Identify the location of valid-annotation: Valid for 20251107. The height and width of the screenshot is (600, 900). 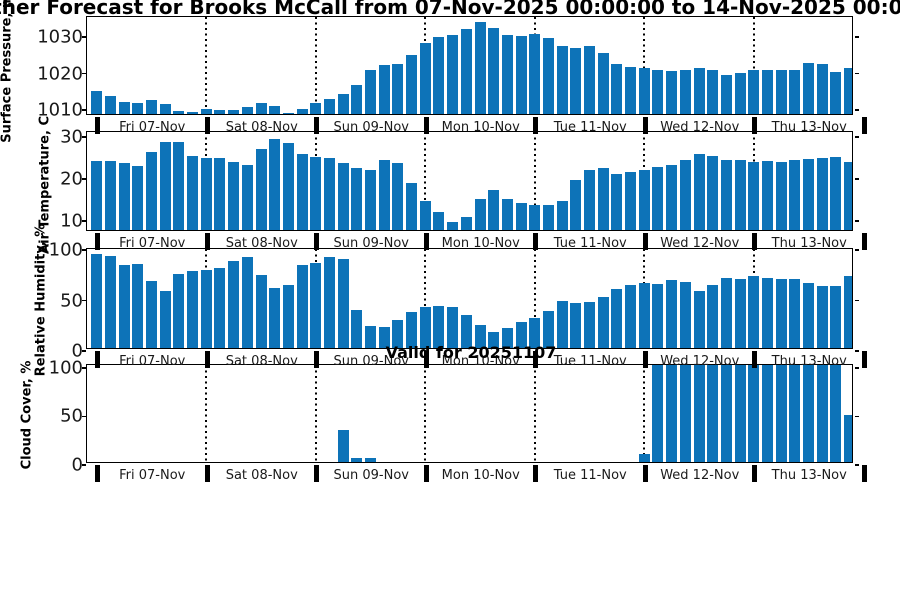
(471, 352).